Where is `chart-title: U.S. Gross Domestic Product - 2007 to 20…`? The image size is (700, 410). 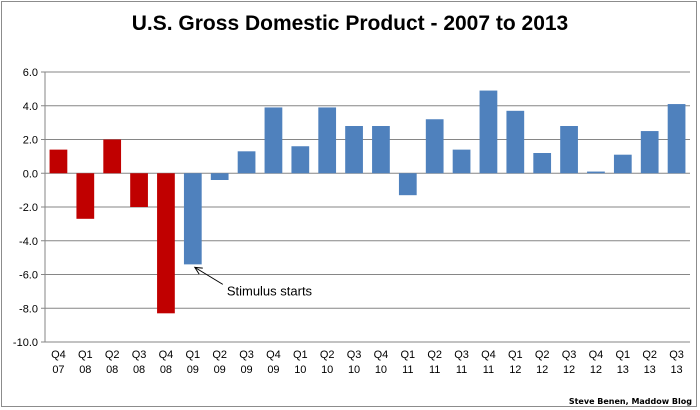
chart-title: U.S. Gross Domestic Product - 2007 to 20… is located at coordinates (350, 23).